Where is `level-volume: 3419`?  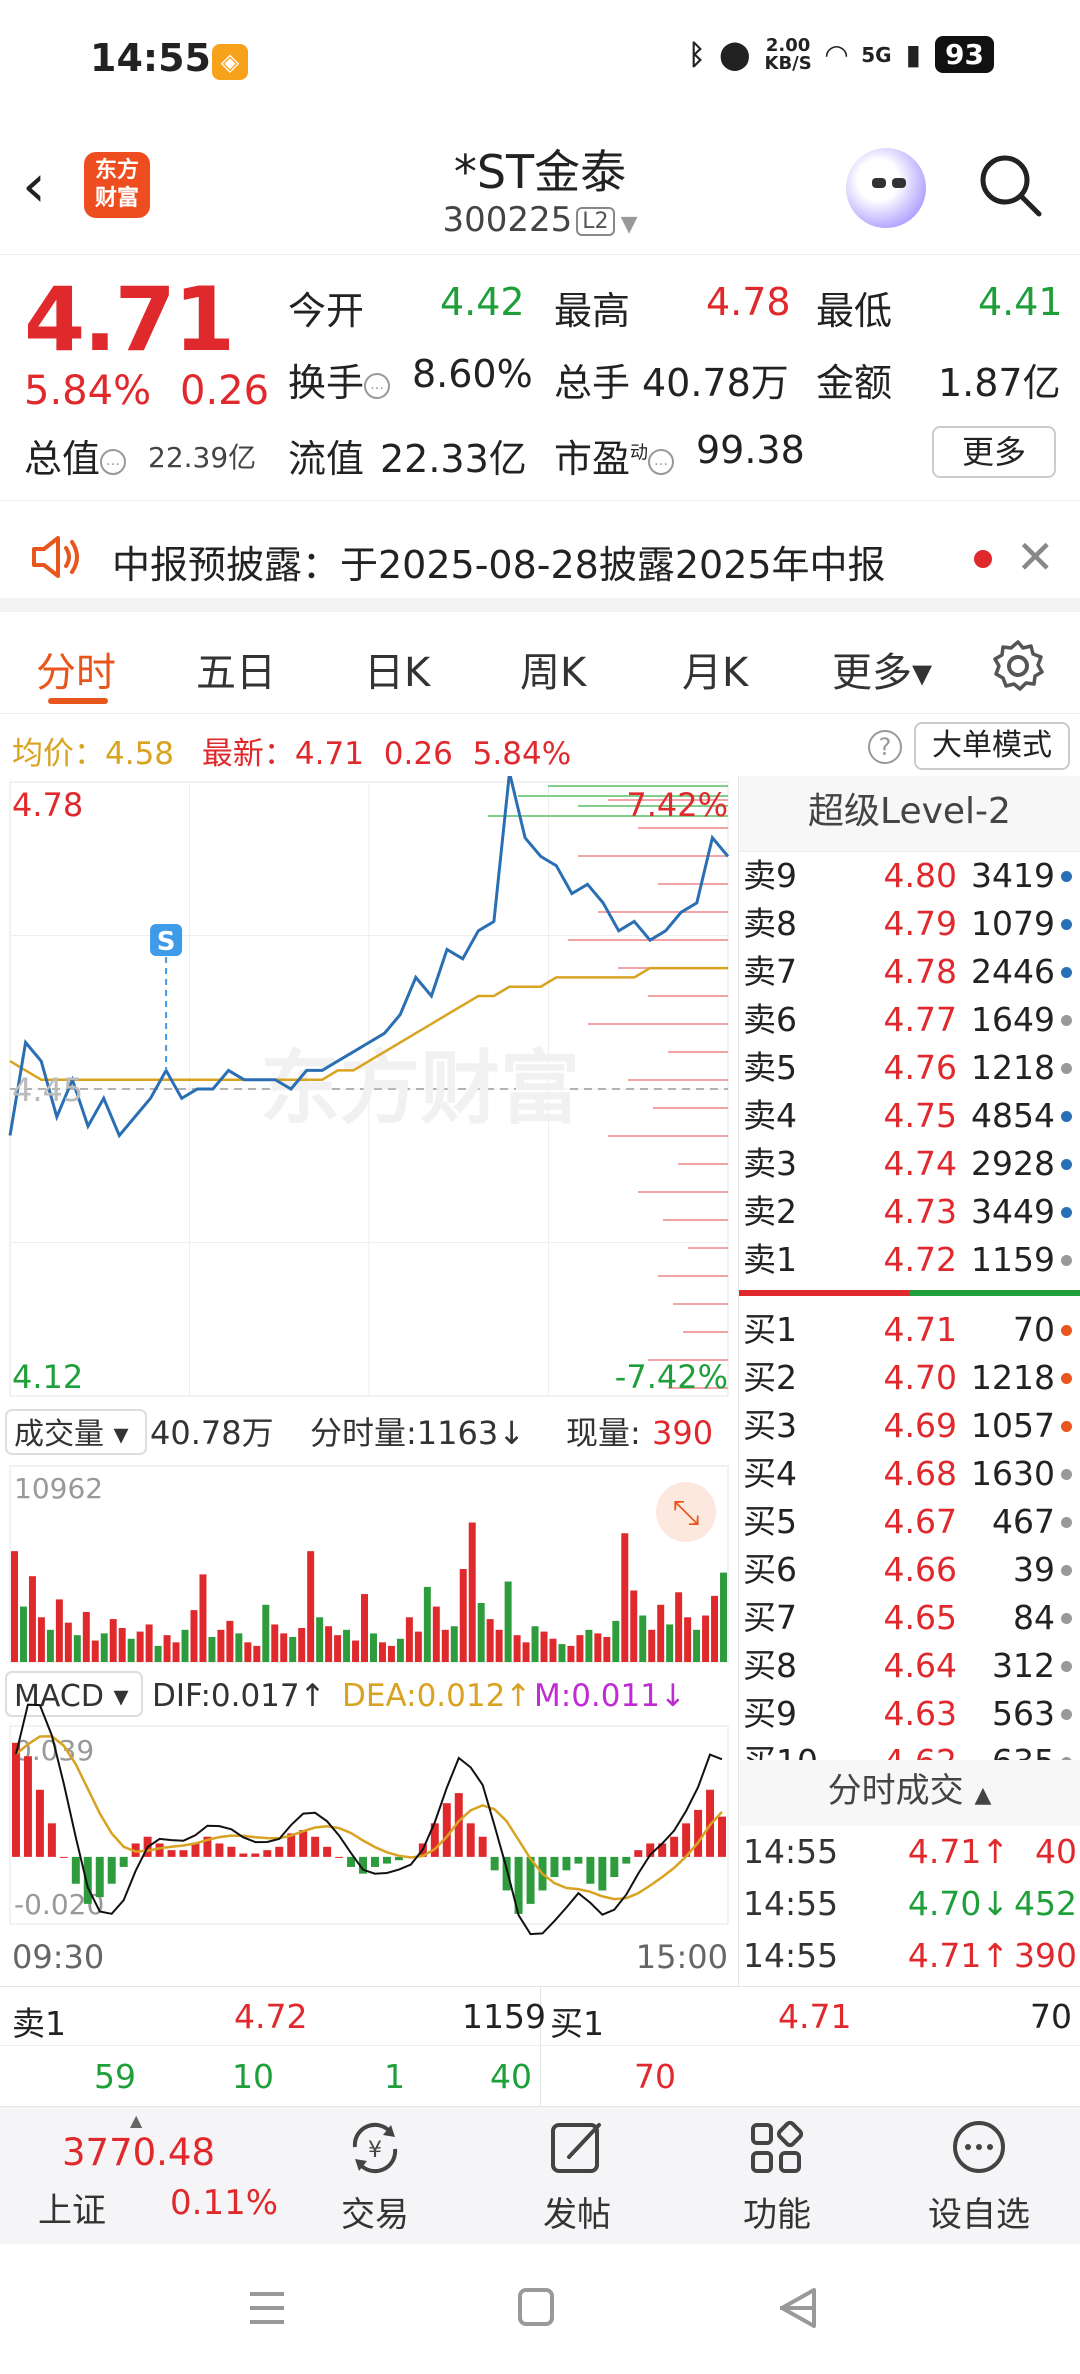
level-volume: 3419 is located at coordinates (1013, 875).